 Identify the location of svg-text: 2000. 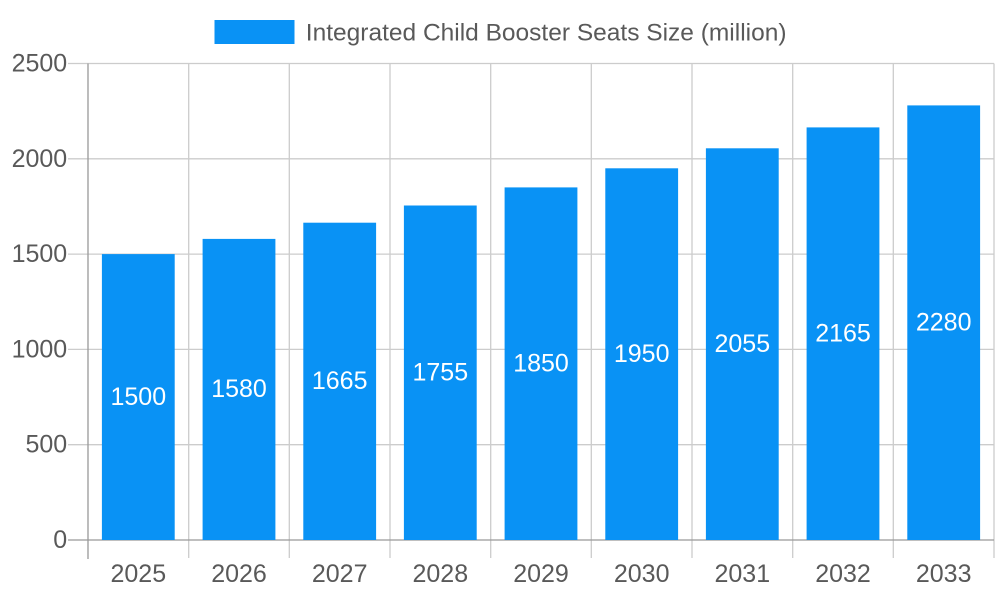
(40, 159).